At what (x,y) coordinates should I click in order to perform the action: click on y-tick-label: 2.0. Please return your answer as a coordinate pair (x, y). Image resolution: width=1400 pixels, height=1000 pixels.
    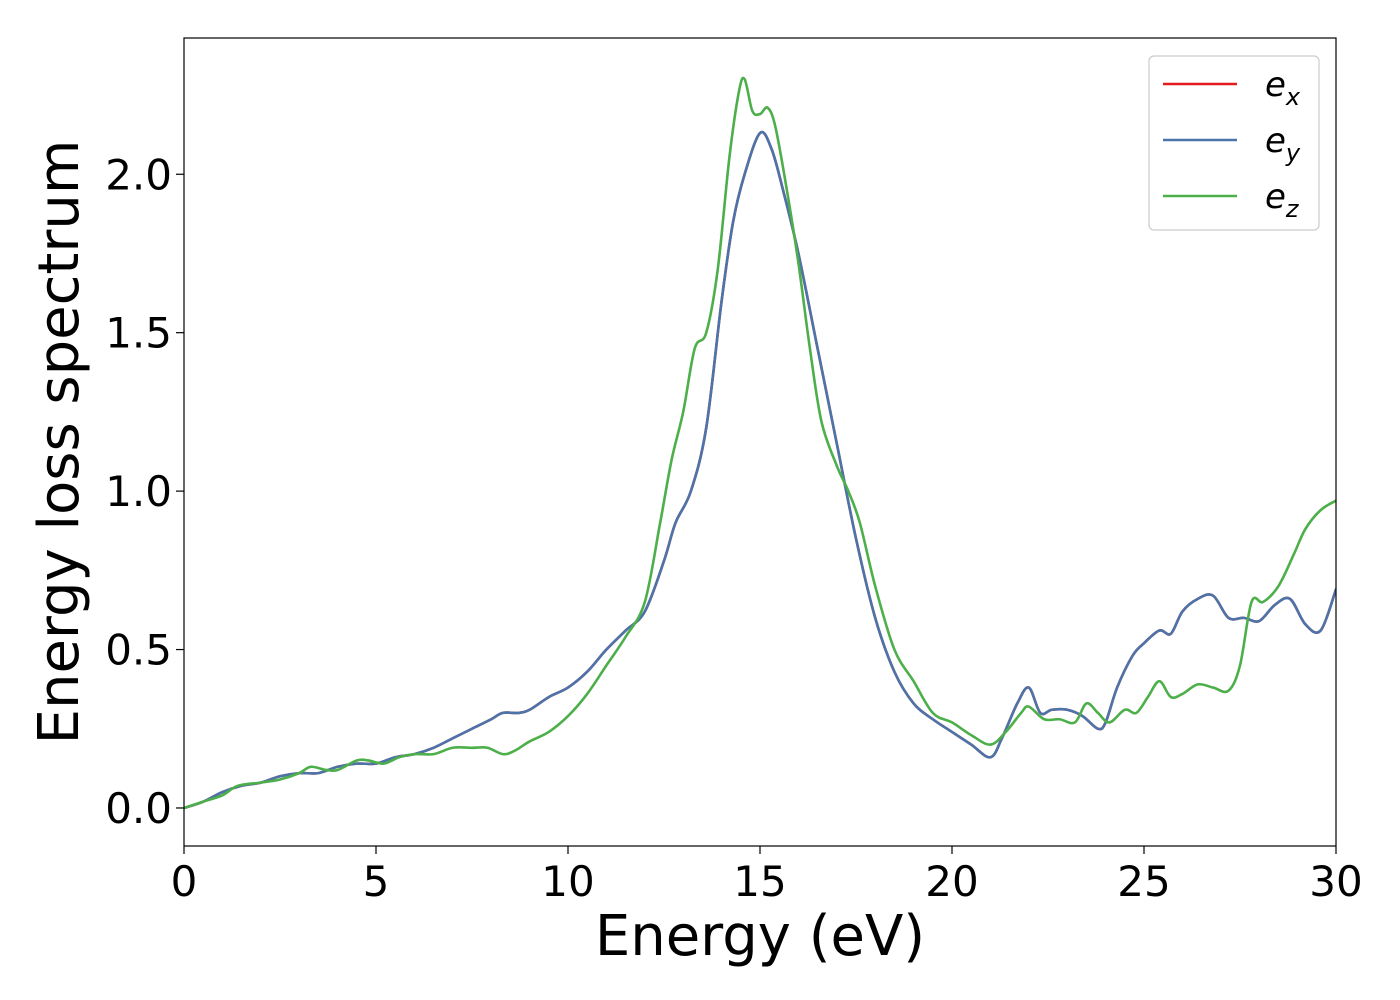
    Looking at the image, I should click on (138, 174).